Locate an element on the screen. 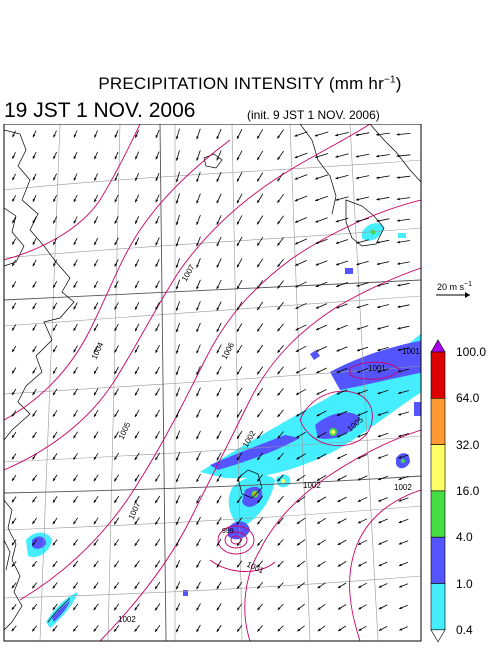 The width and height of the screenshot is (500, 650). pressure-label: 1002 is located at coordinates (312, 485).